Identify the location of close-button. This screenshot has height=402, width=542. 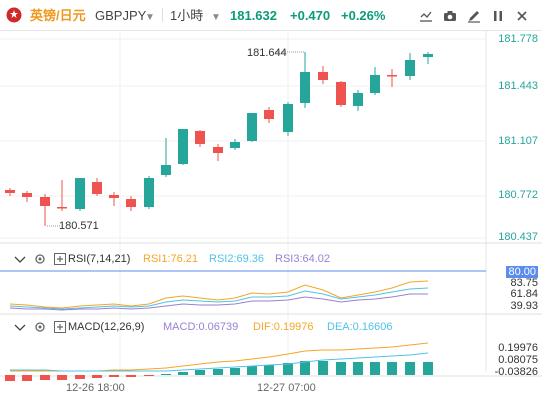
(522, 16).